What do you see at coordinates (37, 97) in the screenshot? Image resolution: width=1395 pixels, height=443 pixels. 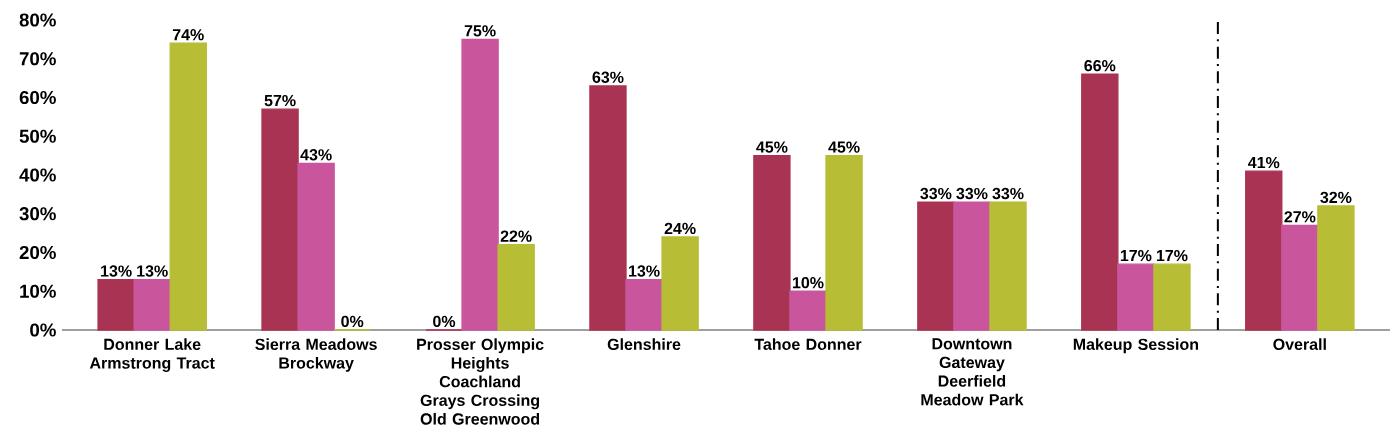 I see `y-tick-label: 60%` at bounding box center [37, 97].